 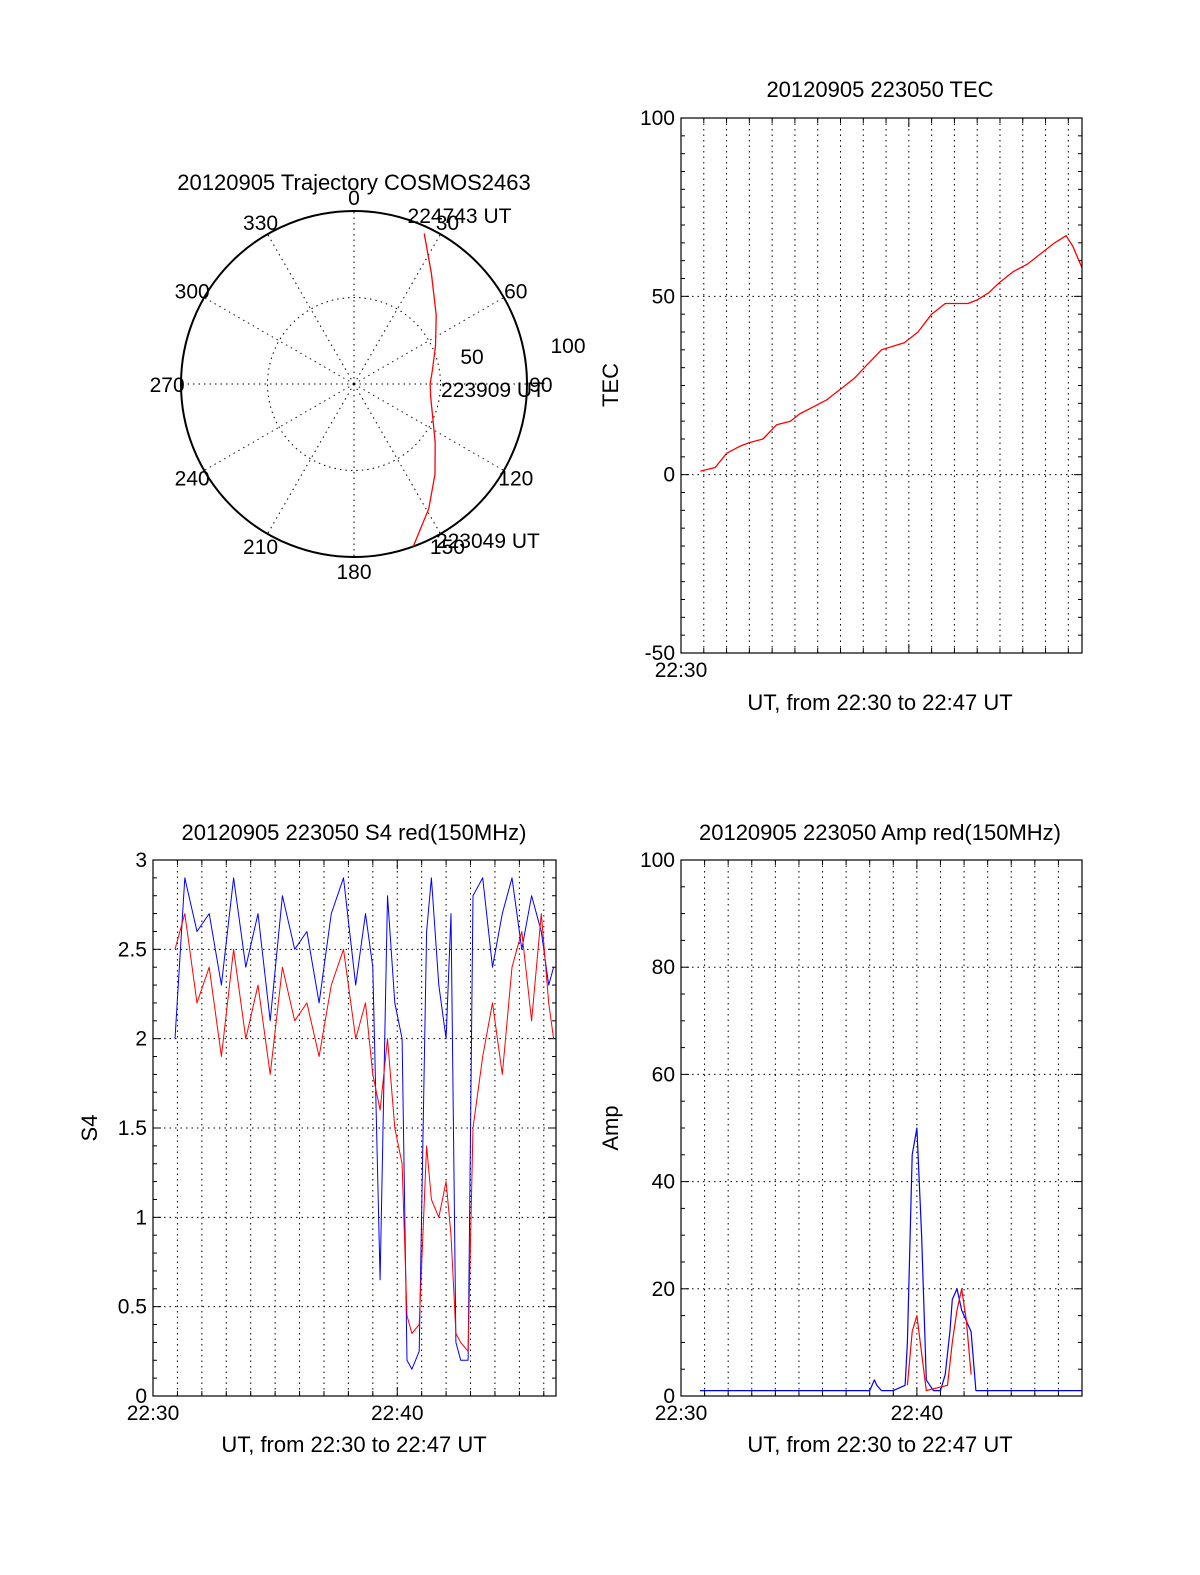 What do you see at coordinates (89, 1128) in the screenshot?
I see `s4-ylabel: S4` at bounding box center [89, 1128].